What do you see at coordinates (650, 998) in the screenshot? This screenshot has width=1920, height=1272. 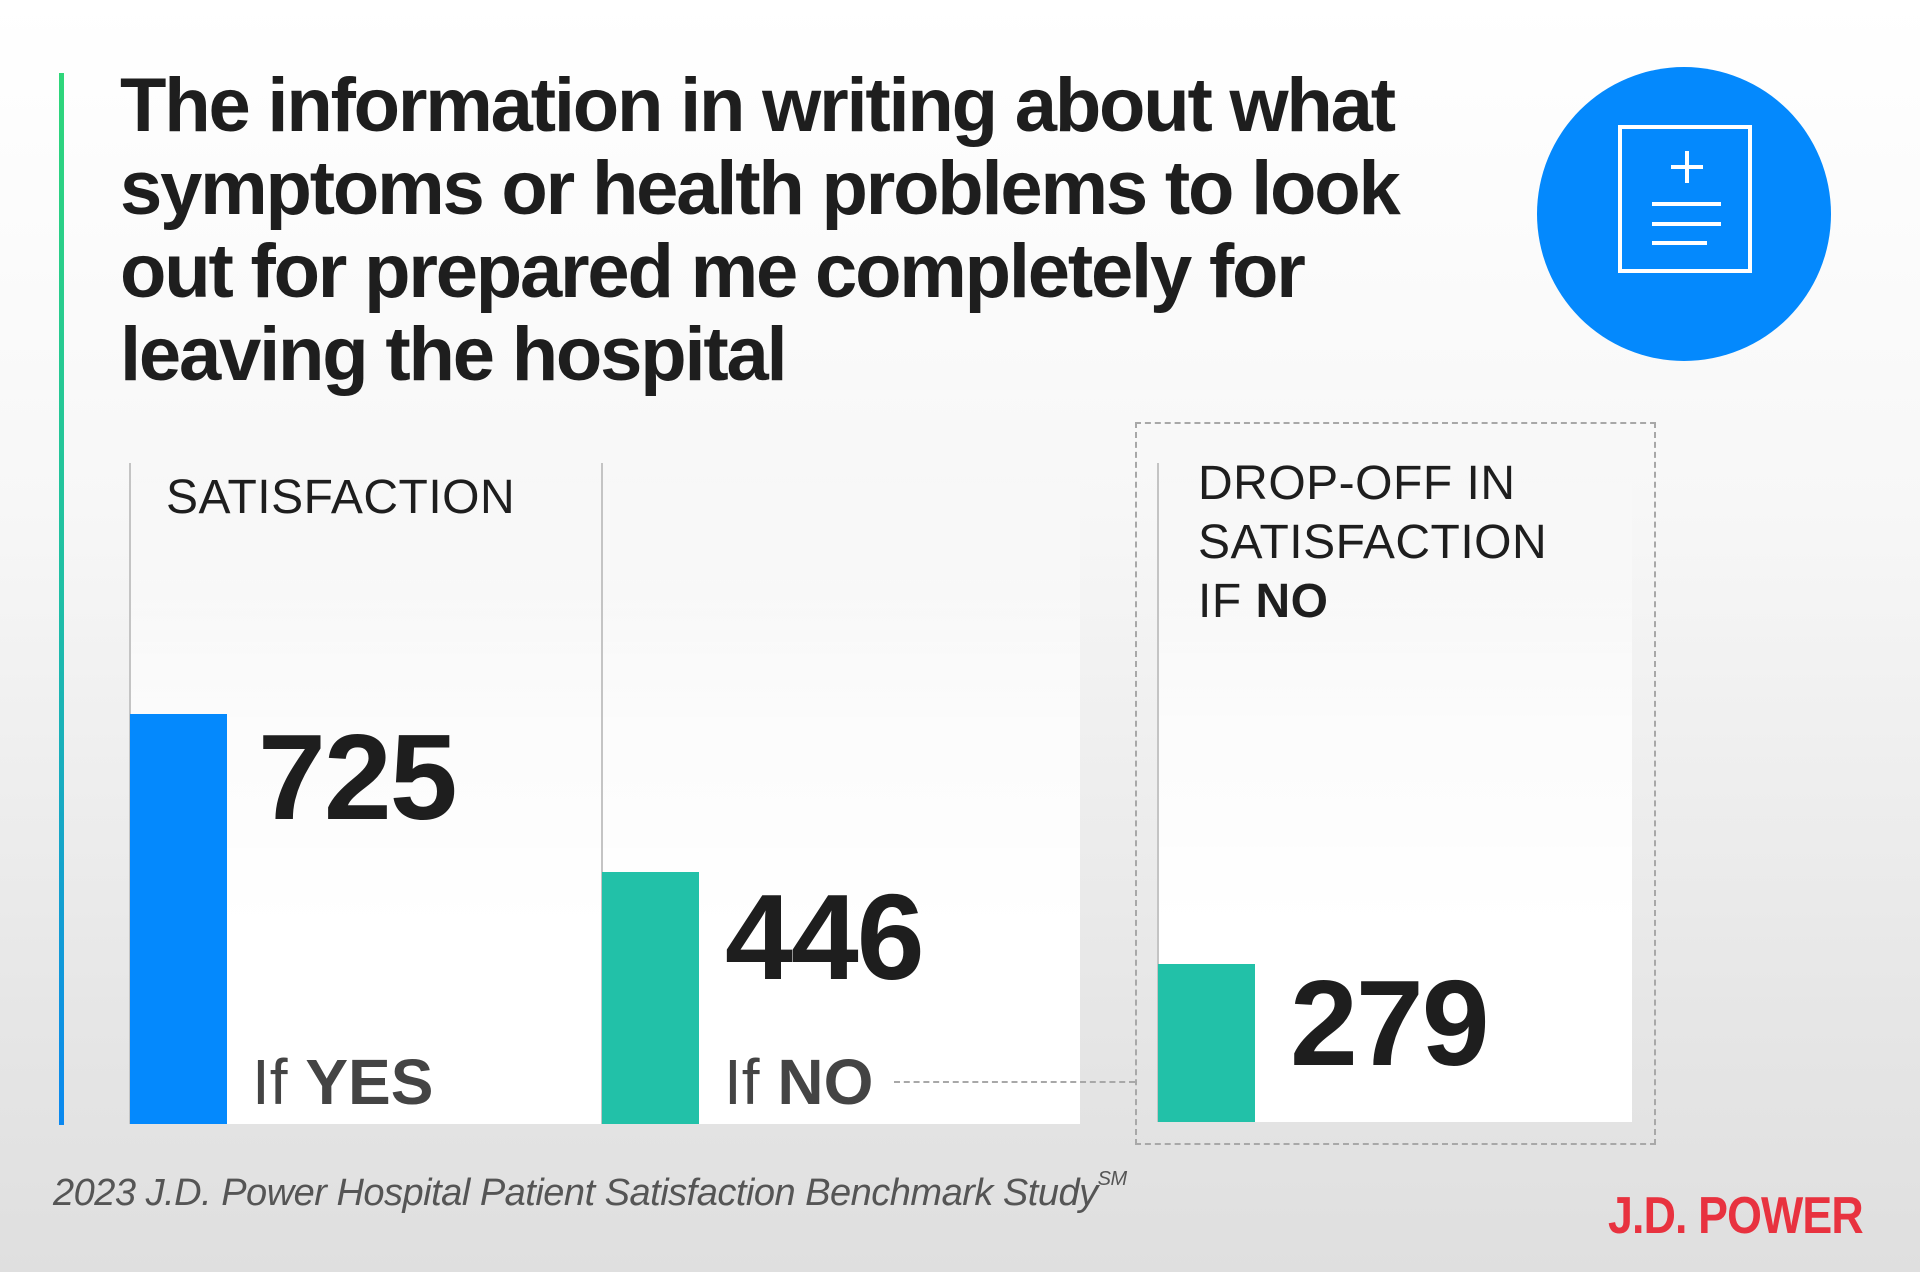 I see `bar-if-no` at bounding box center [650, 998].